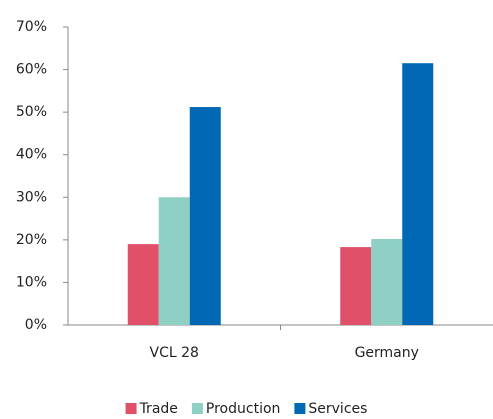 The height and width of the screenshot is (419, 493). I want to click on legend-label: Trade, so click(158, 409).